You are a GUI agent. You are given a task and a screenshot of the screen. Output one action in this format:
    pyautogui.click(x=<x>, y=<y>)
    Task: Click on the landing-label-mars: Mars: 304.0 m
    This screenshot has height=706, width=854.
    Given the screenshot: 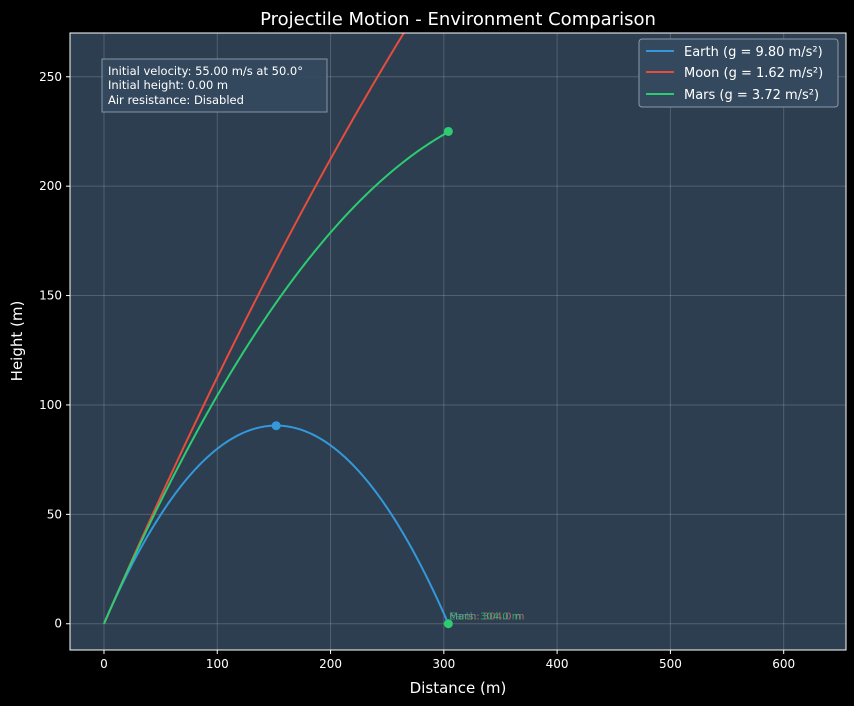 What is the action you would take?
    pyautogui.click(x=485, y=617)
    